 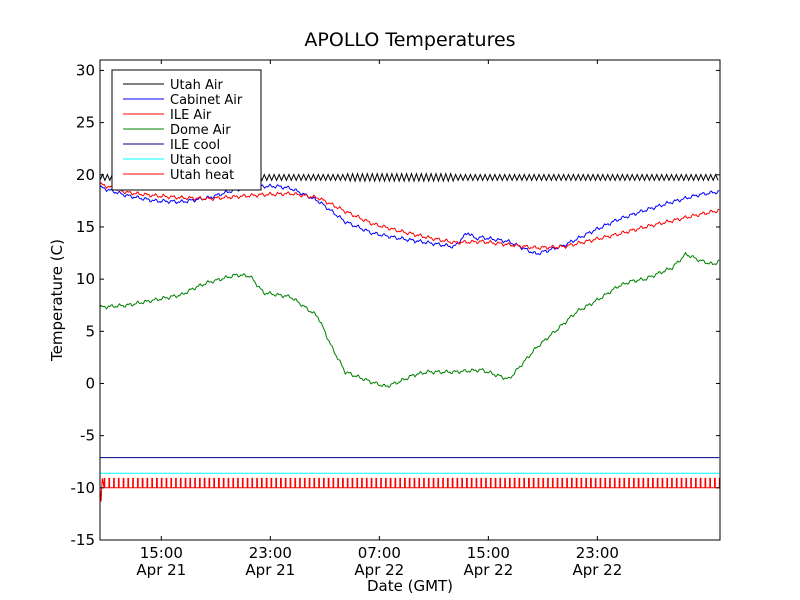 What do you see at coordinates (87, 436) in the screenshot?
I see `y-tick-label: -5` at bounding box center [87, 436].